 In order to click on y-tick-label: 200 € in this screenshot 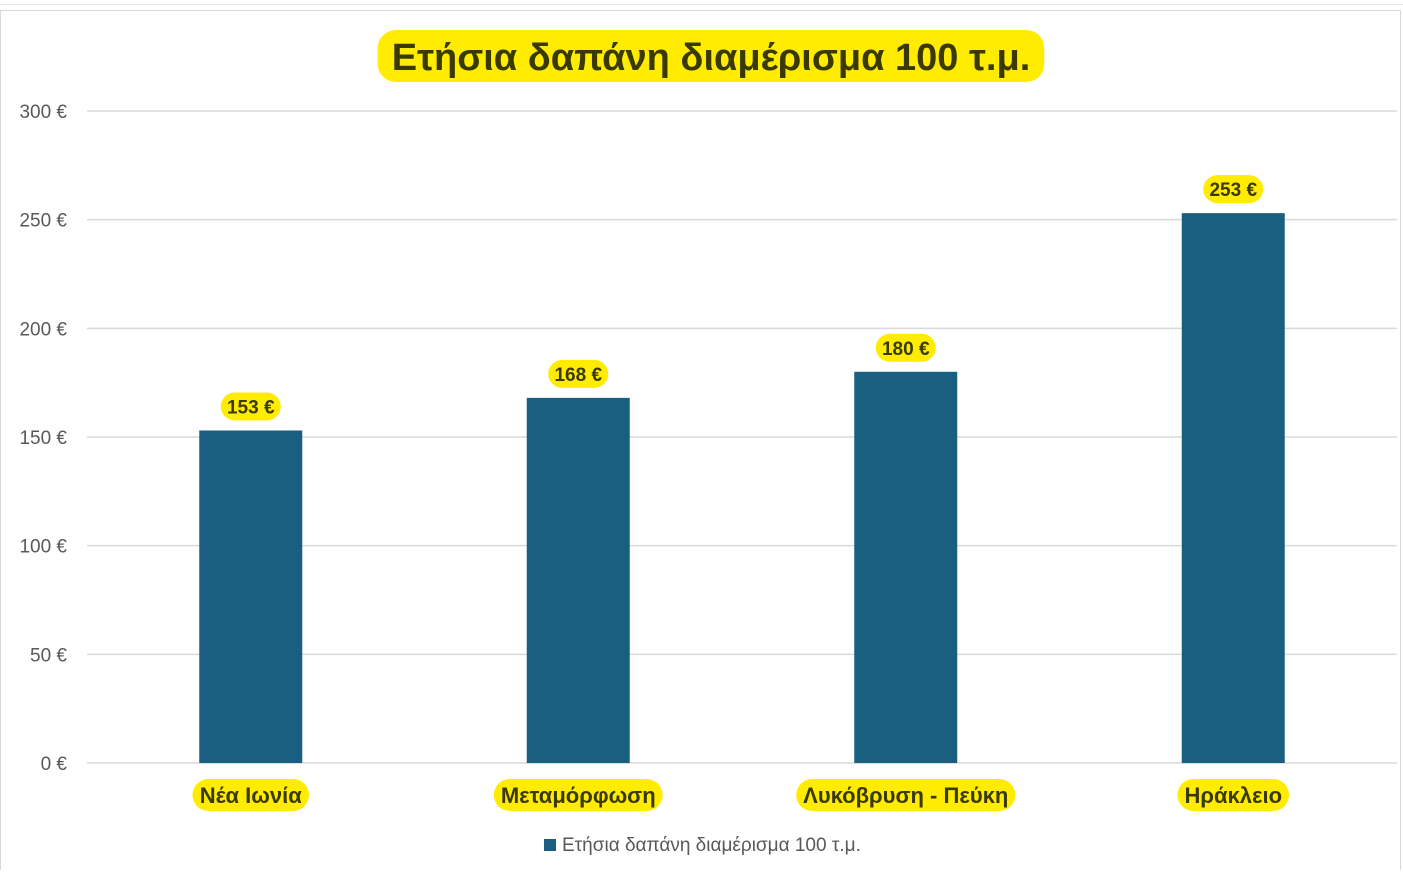, I will do `click(43, 329)`.